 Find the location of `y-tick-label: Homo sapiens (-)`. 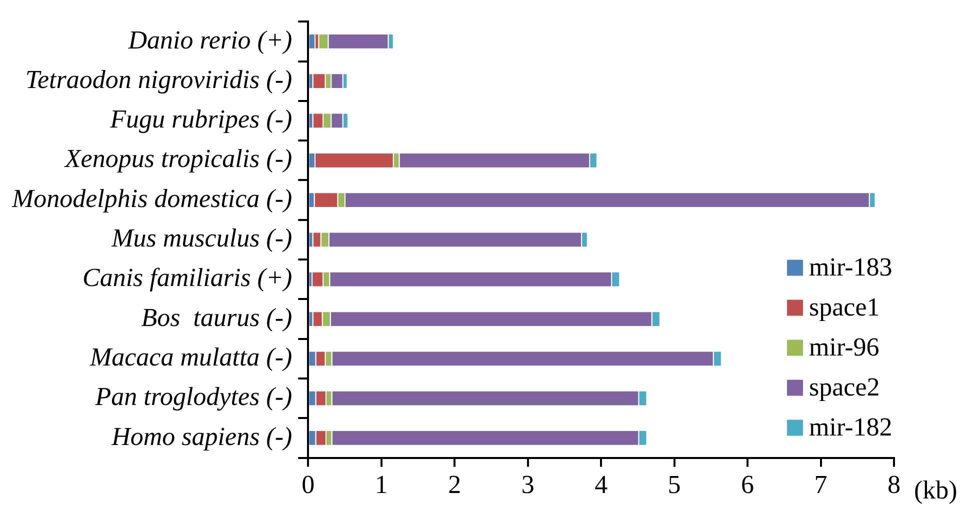

y-tick-label: Homo sapiens (-) is located at coordinates (201, 436).